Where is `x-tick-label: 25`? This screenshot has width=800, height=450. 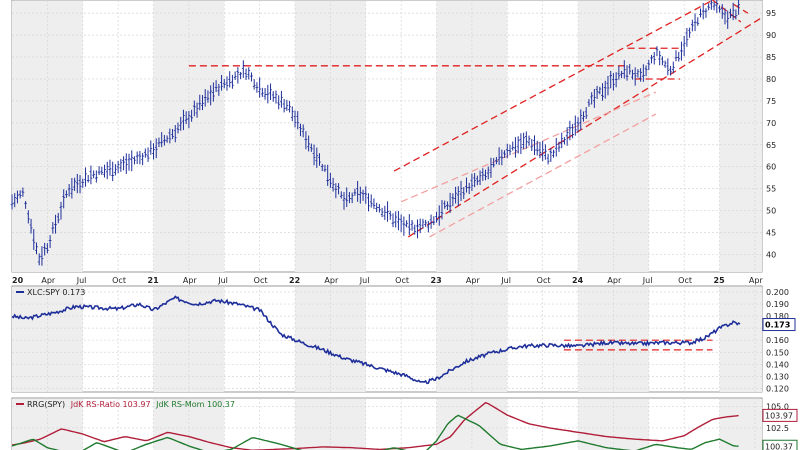
x-tick-label: 25 is located at coordinates (720, 280).